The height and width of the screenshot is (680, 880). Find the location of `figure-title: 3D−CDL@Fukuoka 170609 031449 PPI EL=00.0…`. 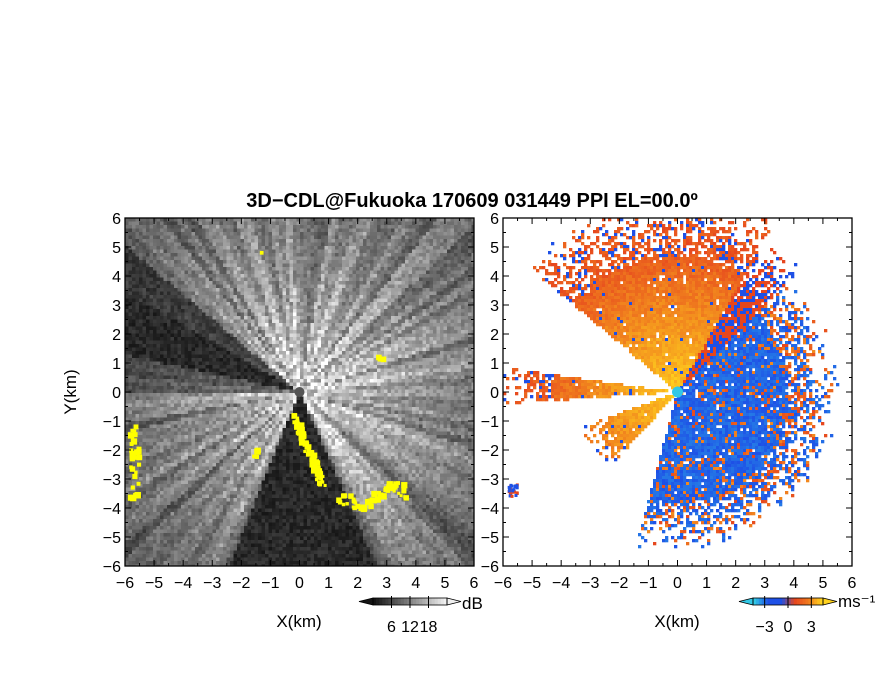

figure-title: 3D−CDL@Fukuoka 170609 031449 PPI EL=00.0… is located at coordinates (472, 201).